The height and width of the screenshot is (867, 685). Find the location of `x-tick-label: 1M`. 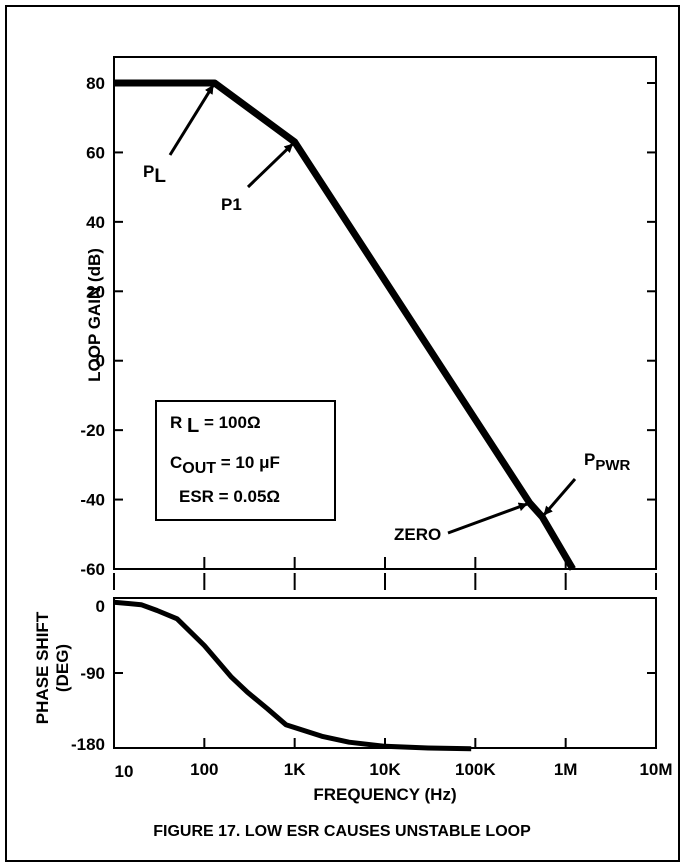

x-tick-label: 1M is located at coordinates (566, 769).